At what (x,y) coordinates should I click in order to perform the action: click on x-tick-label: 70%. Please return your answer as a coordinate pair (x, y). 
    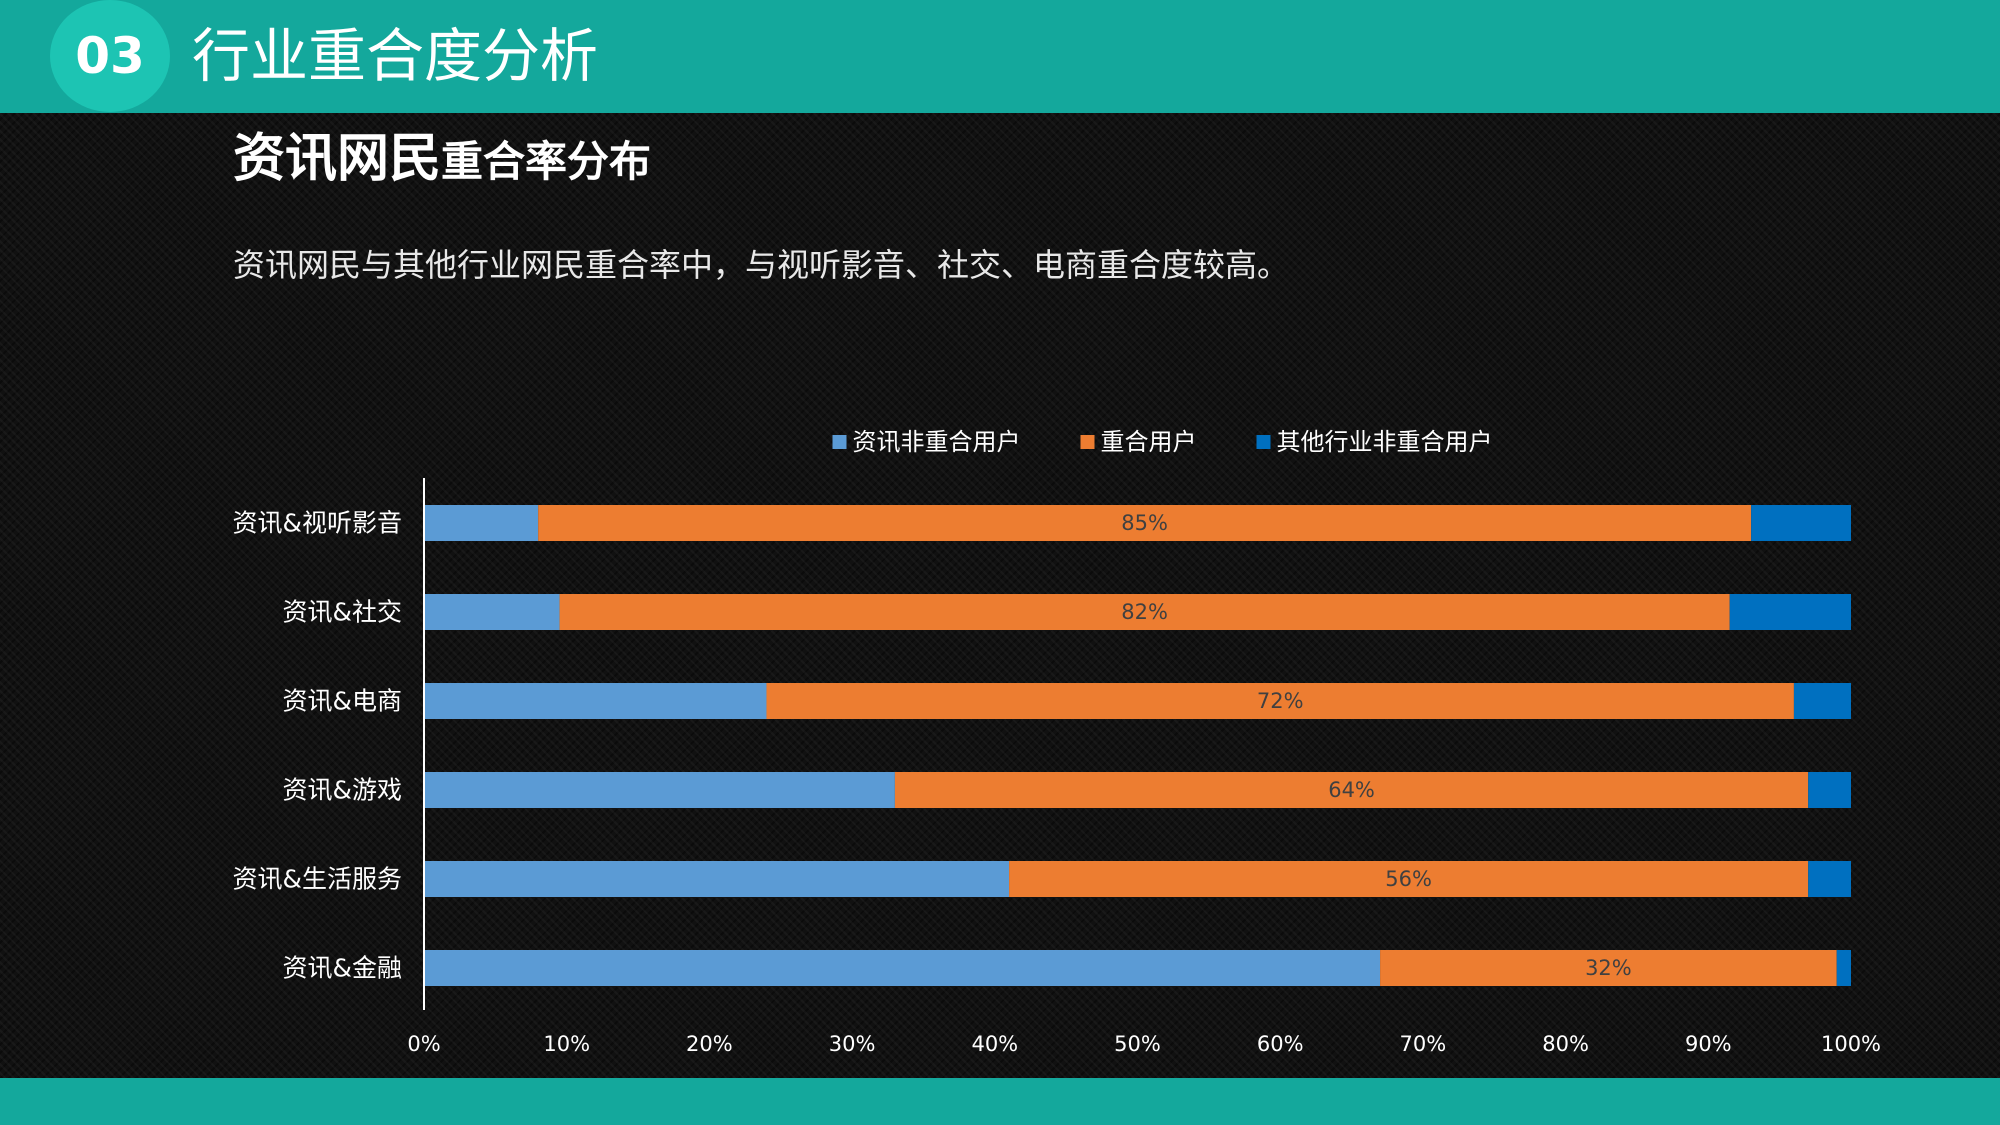
    Looking at the image, I should click on (1423, 1044).